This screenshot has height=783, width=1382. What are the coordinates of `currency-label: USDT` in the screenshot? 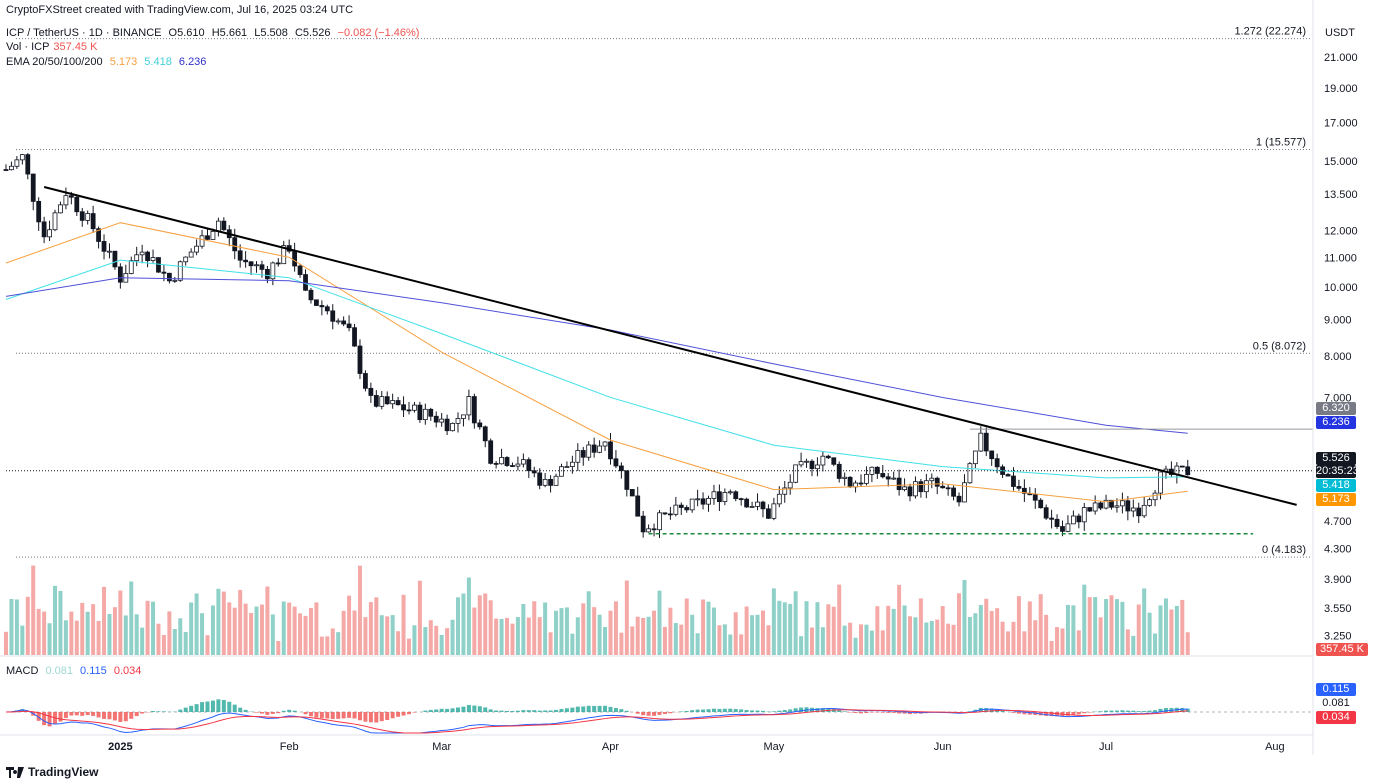 It's located at (1340, 33).